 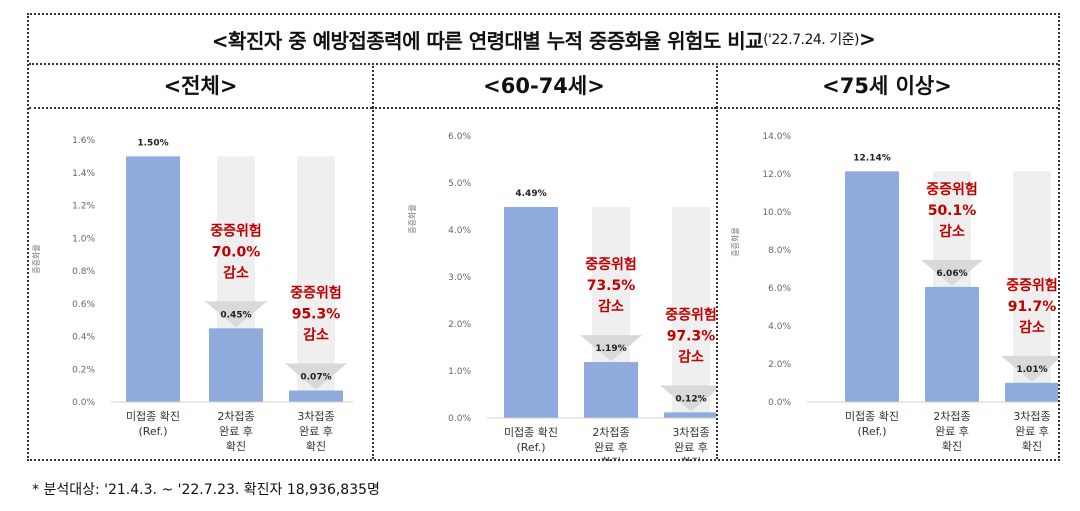 What do you see at coordinates (83, 338) in the screenshot?
I see `y-tick-label: 0.4%` at bounding box center [83, 338].